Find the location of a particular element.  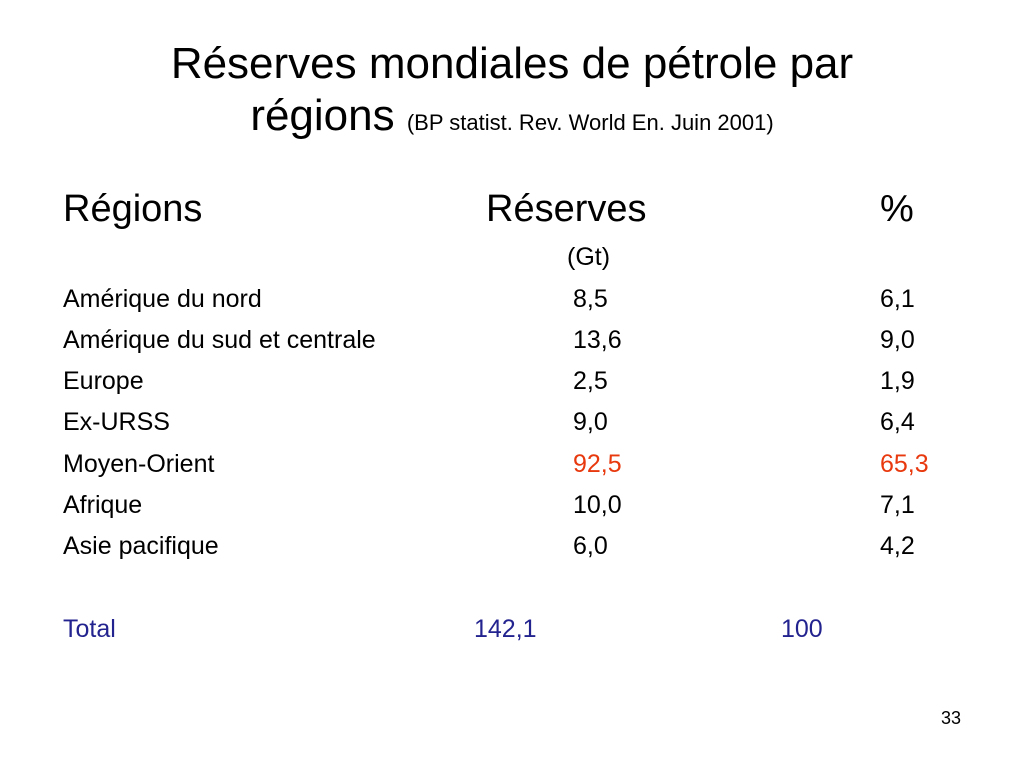

row-region: Ex-URSS is located at coordinates (116, 422).